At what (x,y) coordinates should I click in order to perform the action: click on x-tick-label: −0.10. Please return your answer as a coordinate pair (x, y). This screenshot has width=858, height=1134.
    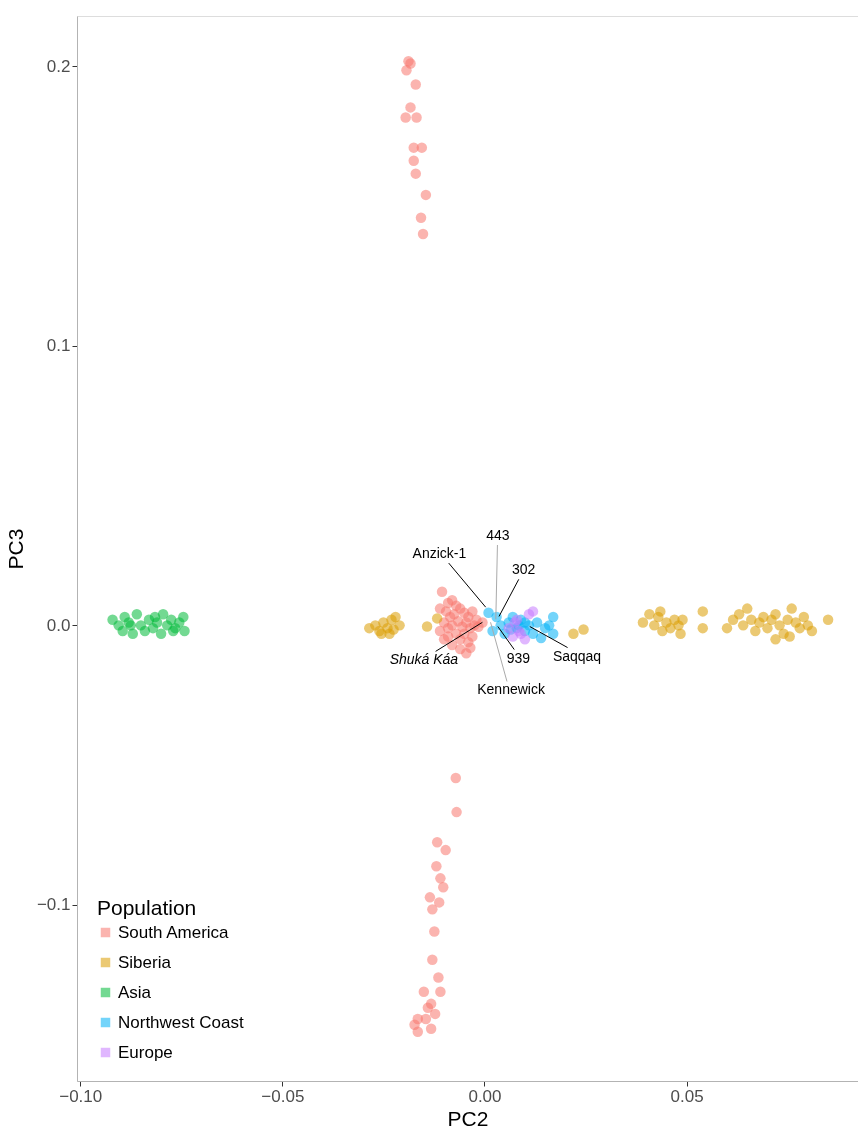
    Looking at the image, I should click on (81, 1096).